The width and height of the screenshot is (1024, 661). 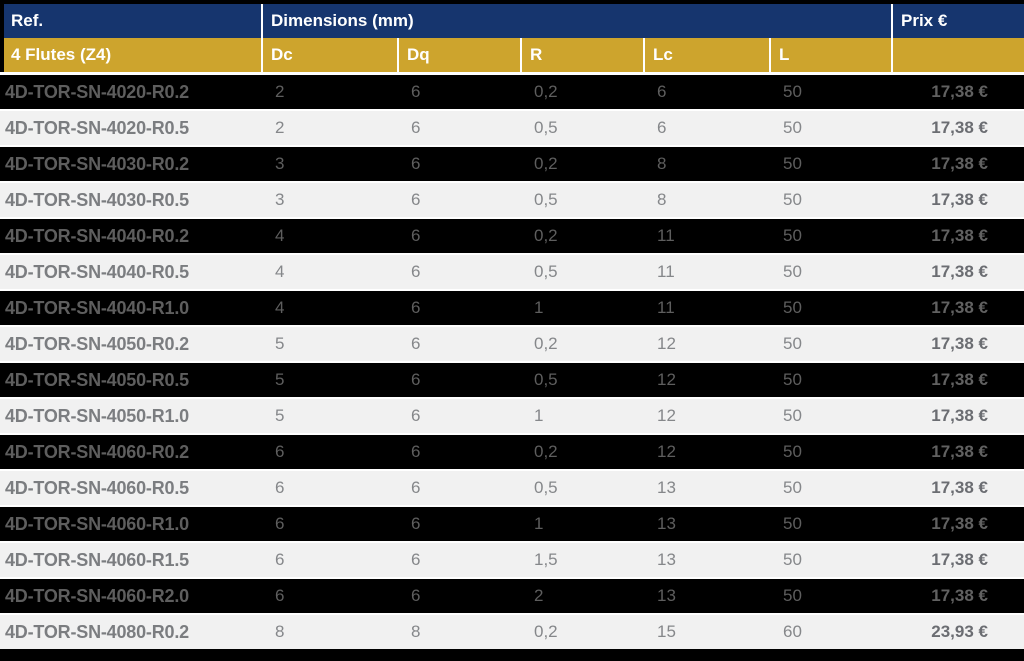 What do you see at coordinates (97, 631) in the screenshot?
I see `cell-ref: 4D-TOR-SN-4080-R0.2` at bounding box center [97, 631].